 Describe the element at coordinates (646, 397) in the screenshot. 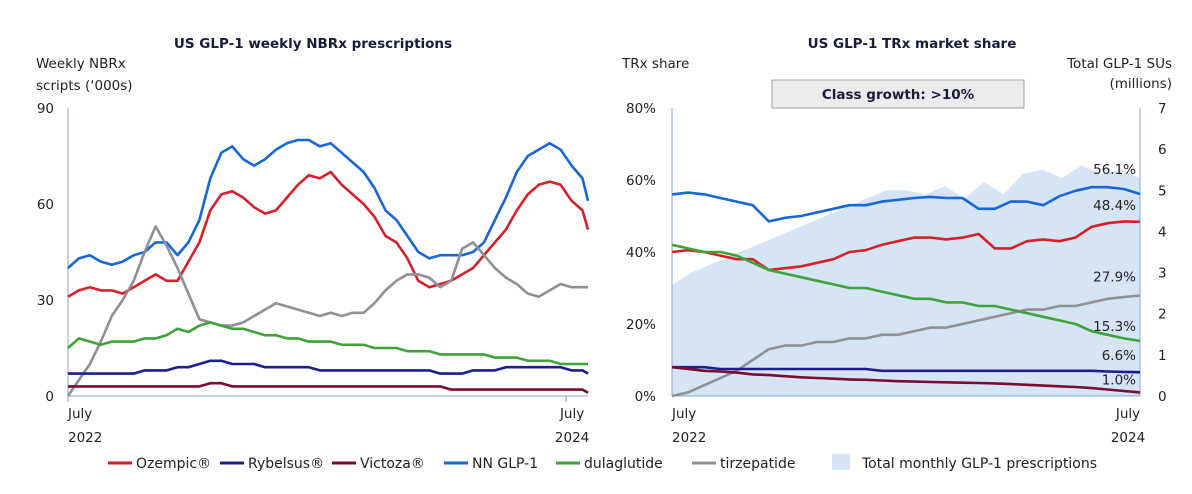

I see `right-y-left-tick-label: 0%` at that location.